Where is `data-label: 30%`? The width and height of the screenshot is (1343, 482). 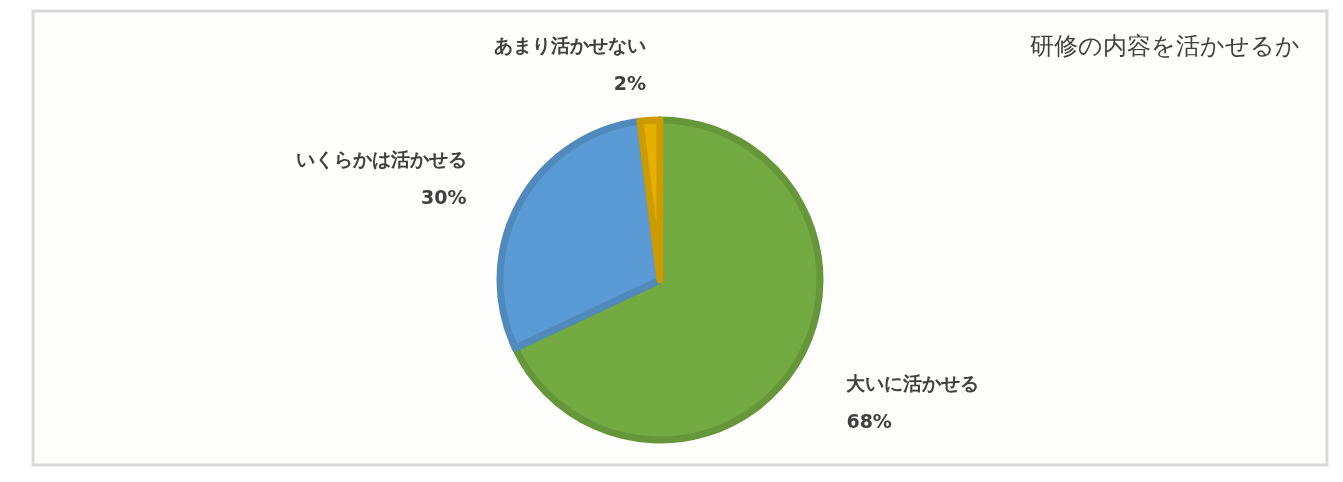
data-label: 30% is located at coordinates (444, 196).